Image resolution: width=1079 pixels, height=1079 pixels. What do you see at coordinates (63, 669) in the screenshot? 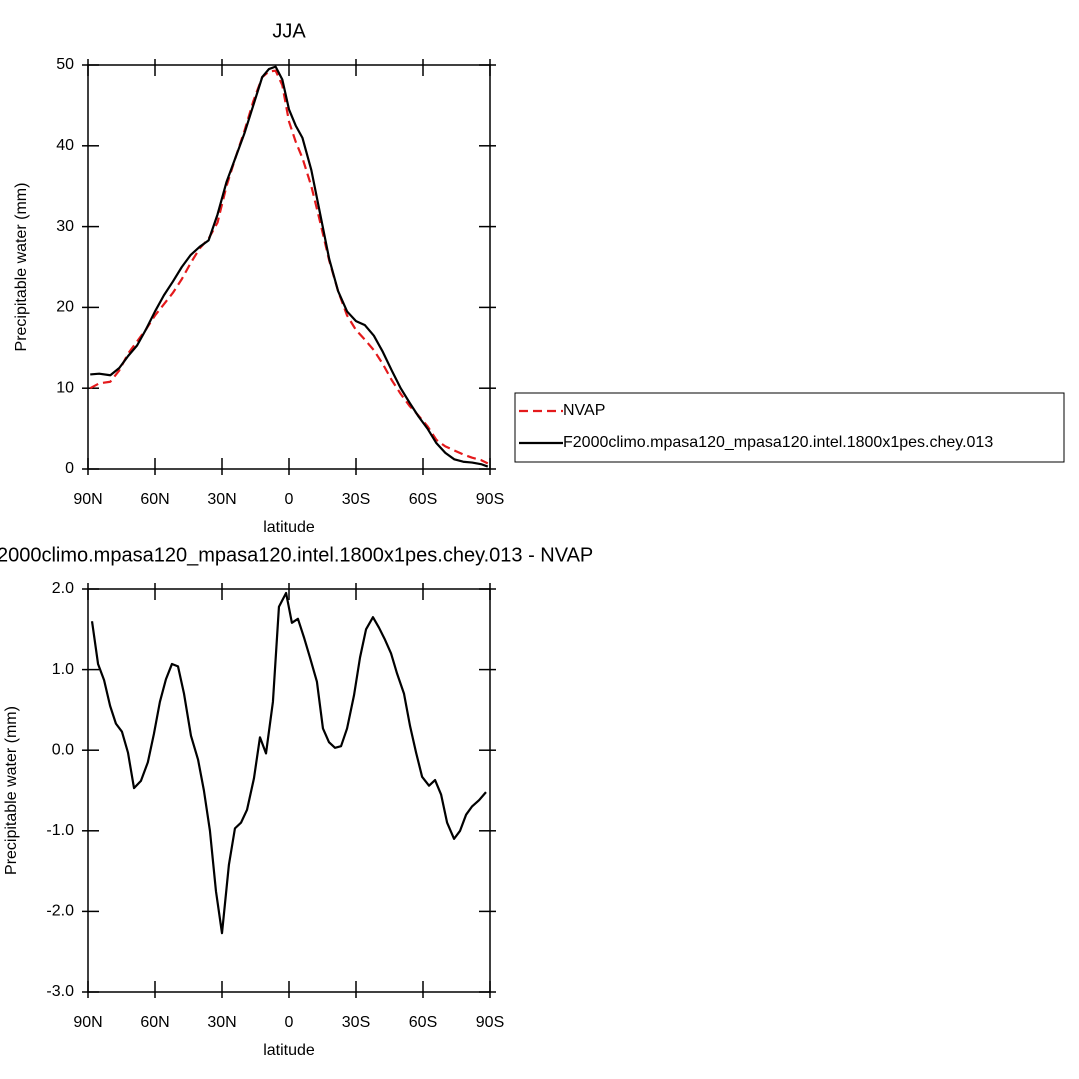
I see `y-tick-label: 1.0` at bounding box center [63, 669].